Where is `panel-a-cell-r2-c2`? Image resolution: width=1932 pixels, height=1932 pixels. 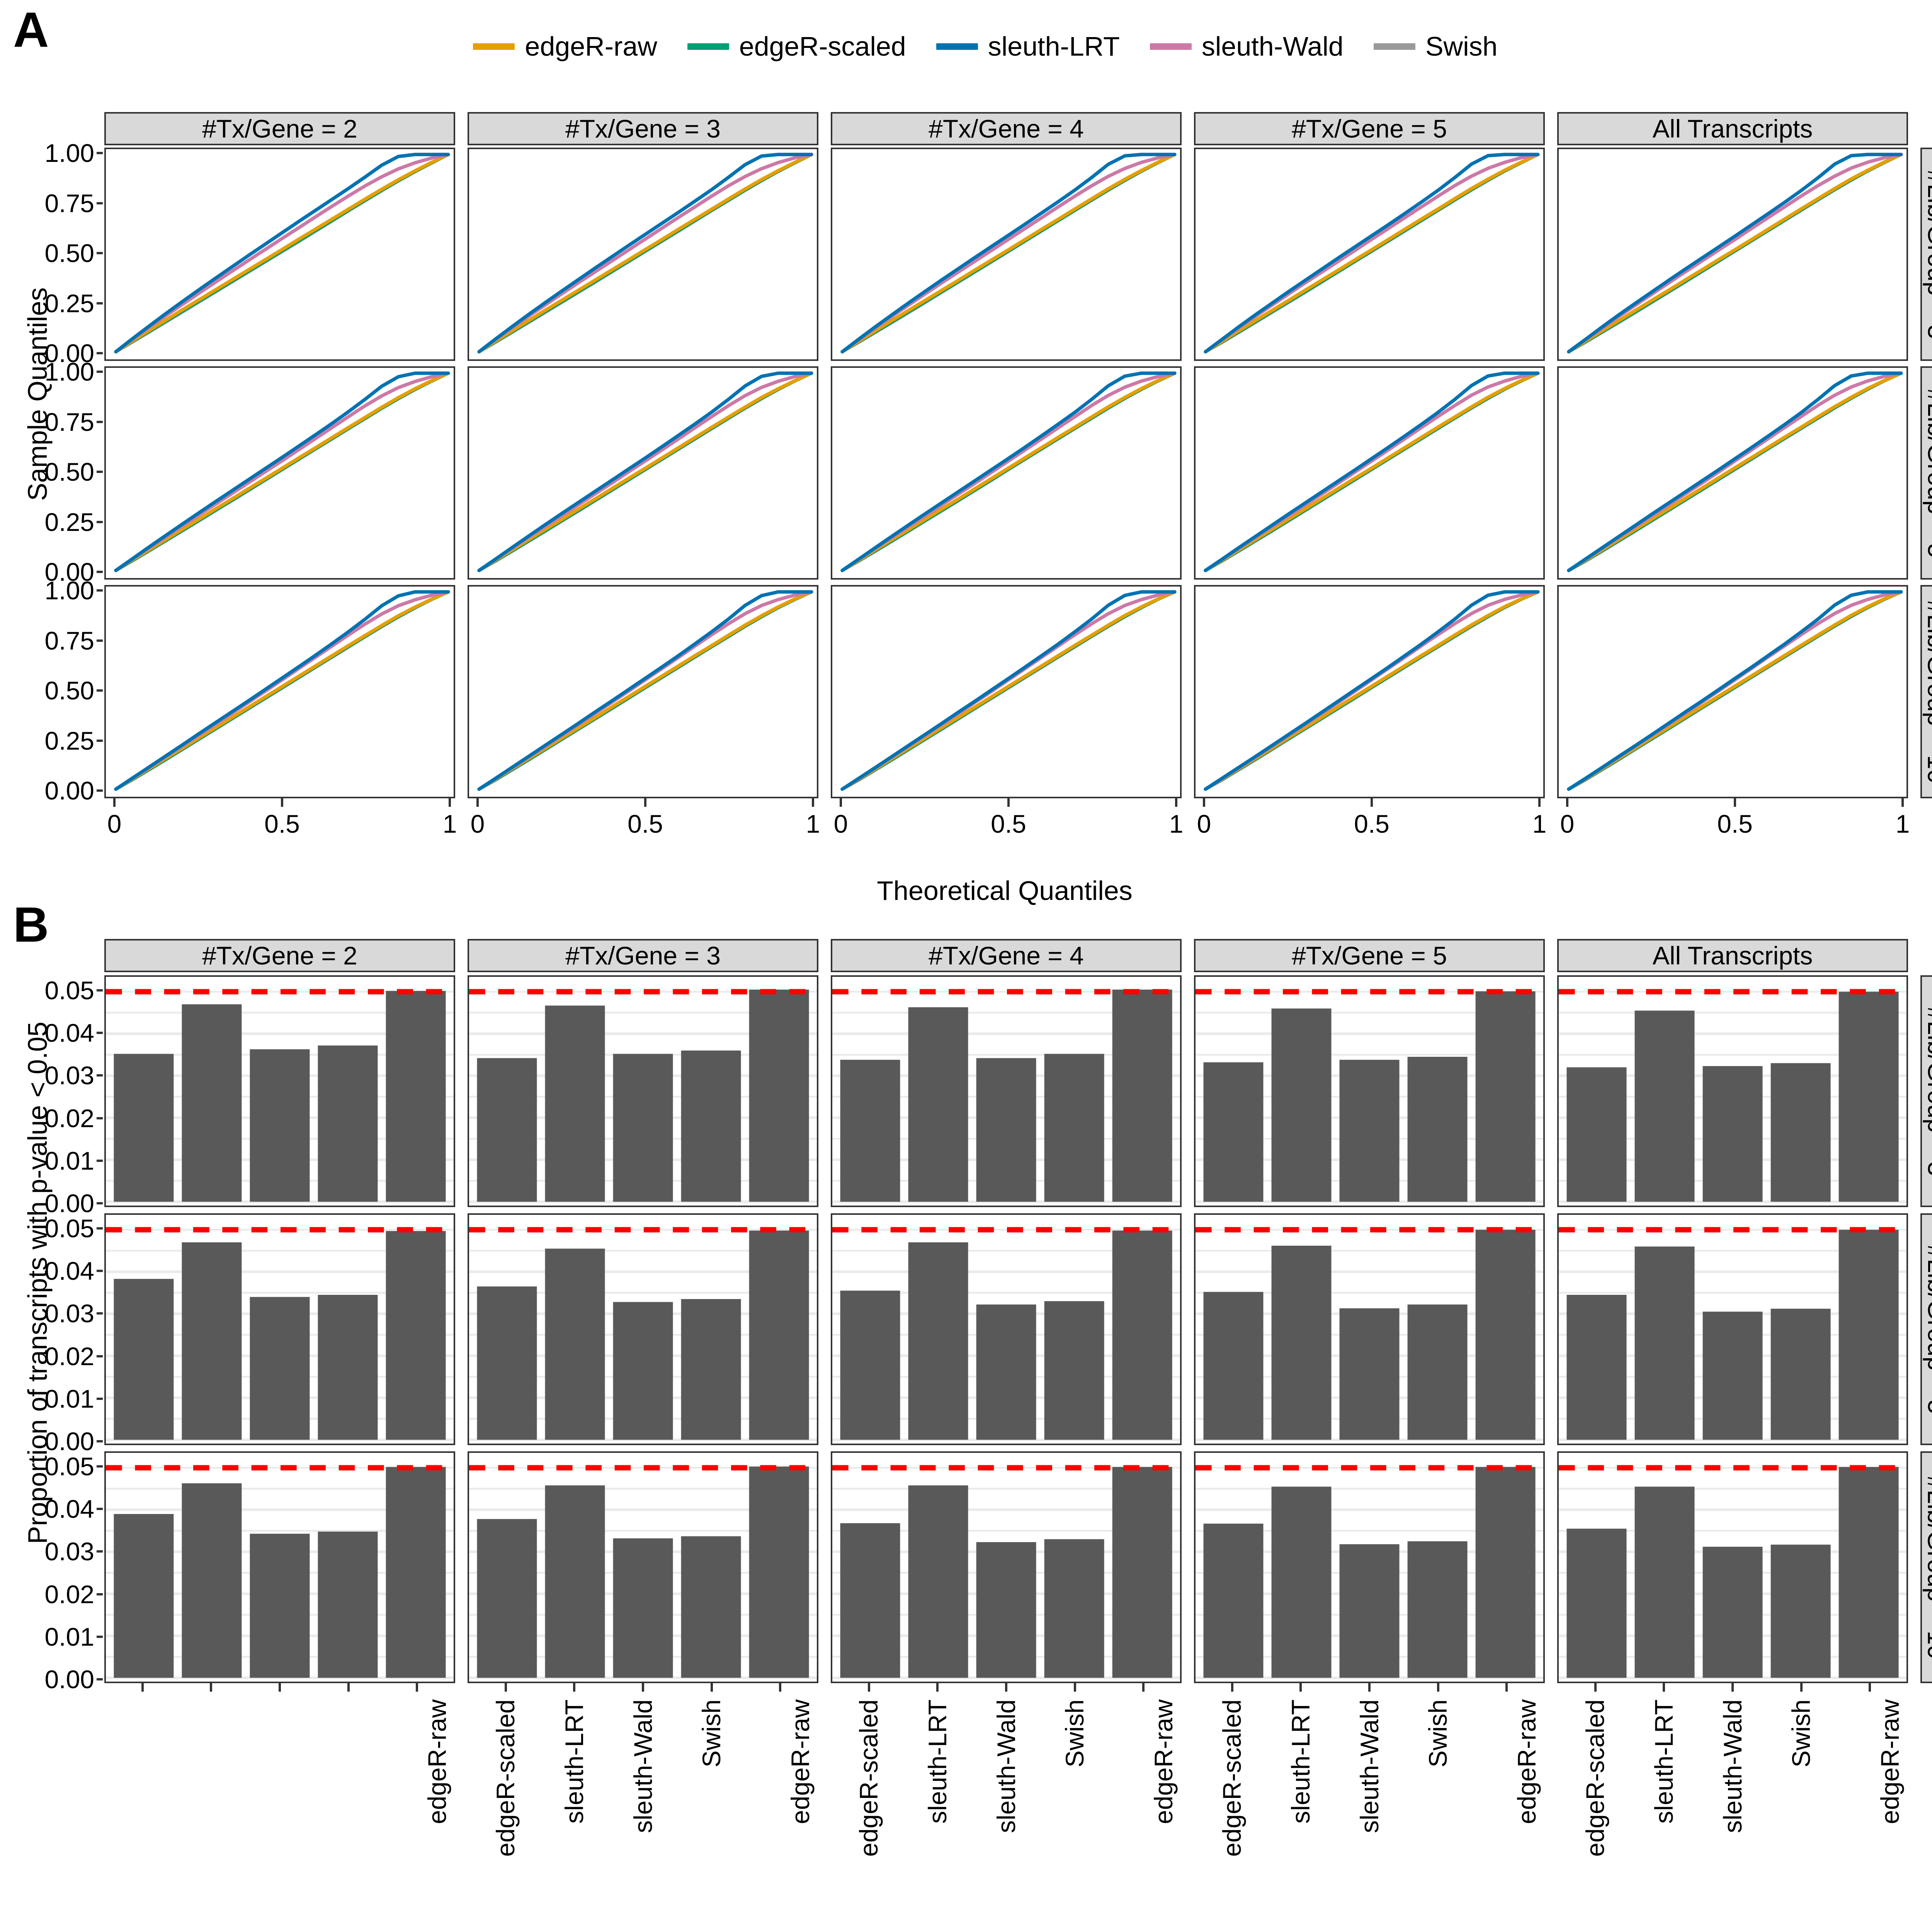
panel-a-cell-r2-c2 is located at coordinates (1006, 692).